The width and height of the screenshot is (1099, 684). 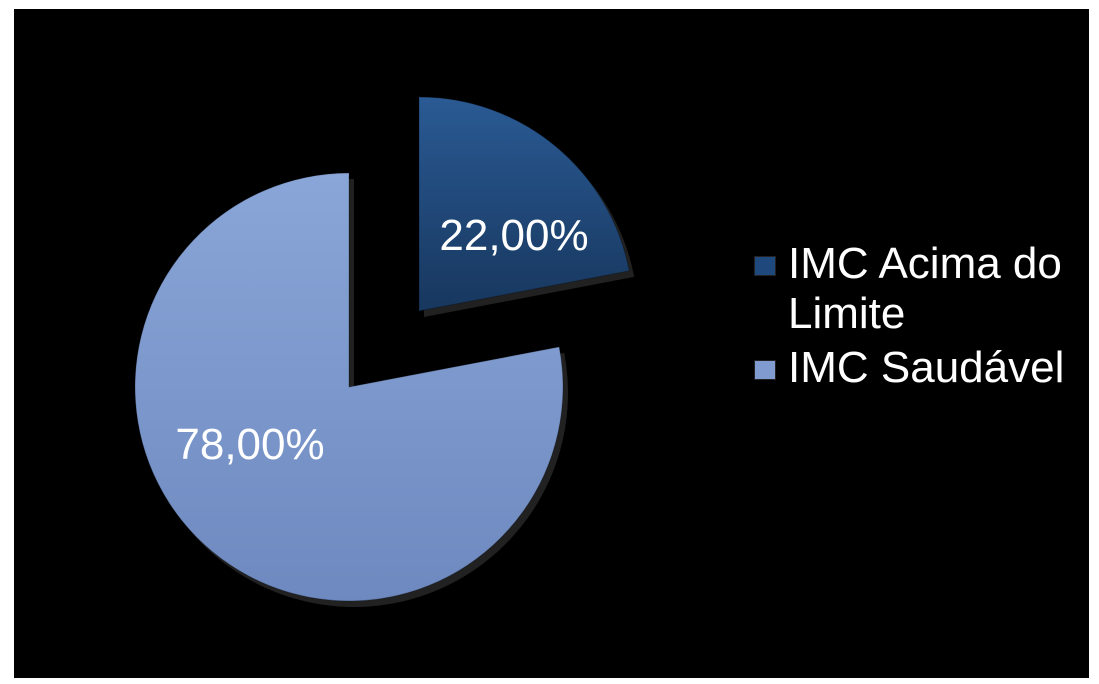 What do you see at coordinates (926, 367) in the screenshot?
I see `legend-label-saudavel: IMC Saudável` at bounding box center [926, 367].